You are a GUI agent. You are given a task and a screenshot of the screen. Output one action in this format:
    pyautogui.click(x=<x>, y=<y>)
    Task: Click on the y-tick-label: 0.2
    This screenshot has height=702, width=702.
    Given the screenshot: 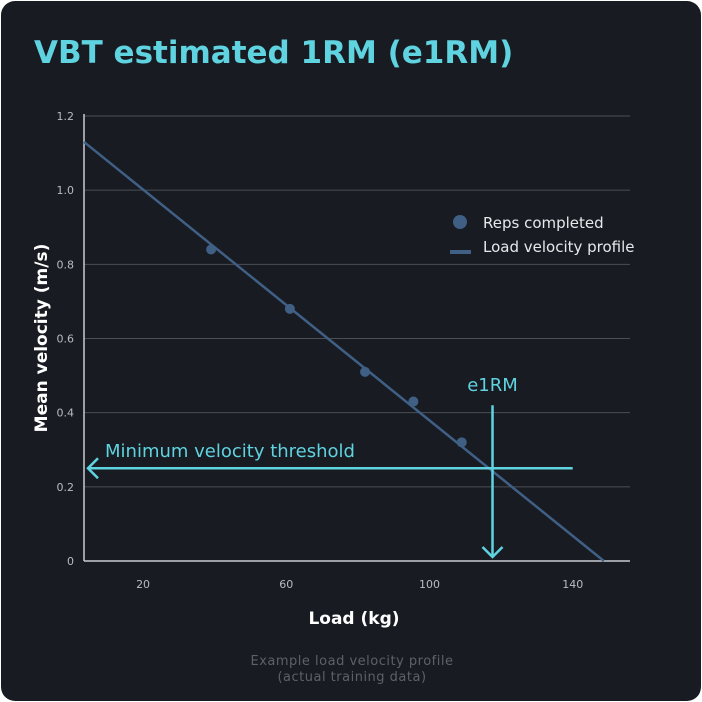 What is the action you would take?
    pyautogui.click(x=66, y=487)
    